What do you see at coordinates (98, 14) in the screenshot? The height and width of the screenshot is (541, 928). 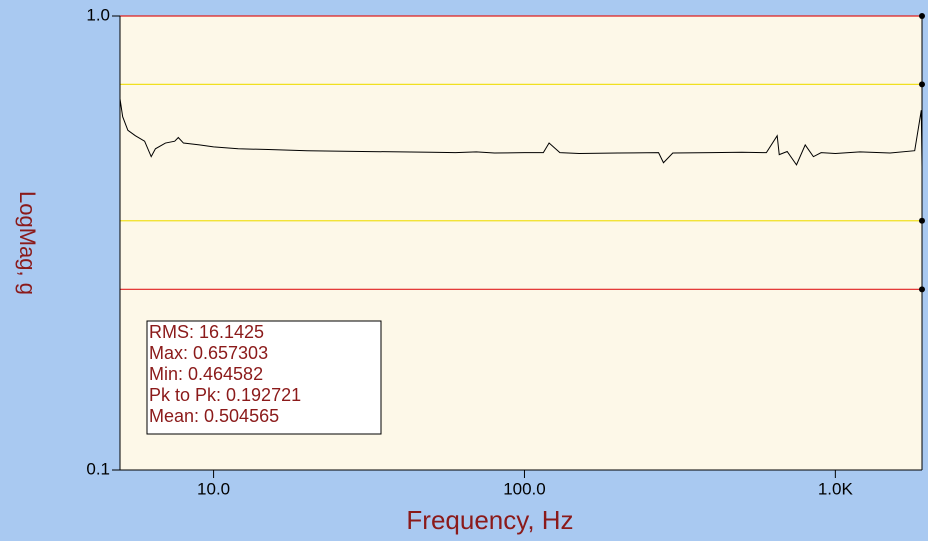 I see `y-tick-label: 1.0` at bounding box center [98, 14].